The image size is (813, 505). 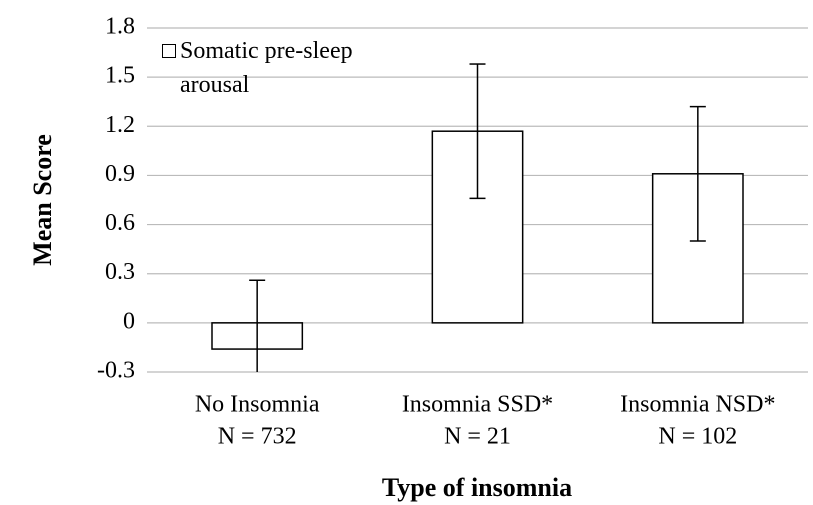 I want to click on x-tick-label: N = 732, so click(x=257, y=437).